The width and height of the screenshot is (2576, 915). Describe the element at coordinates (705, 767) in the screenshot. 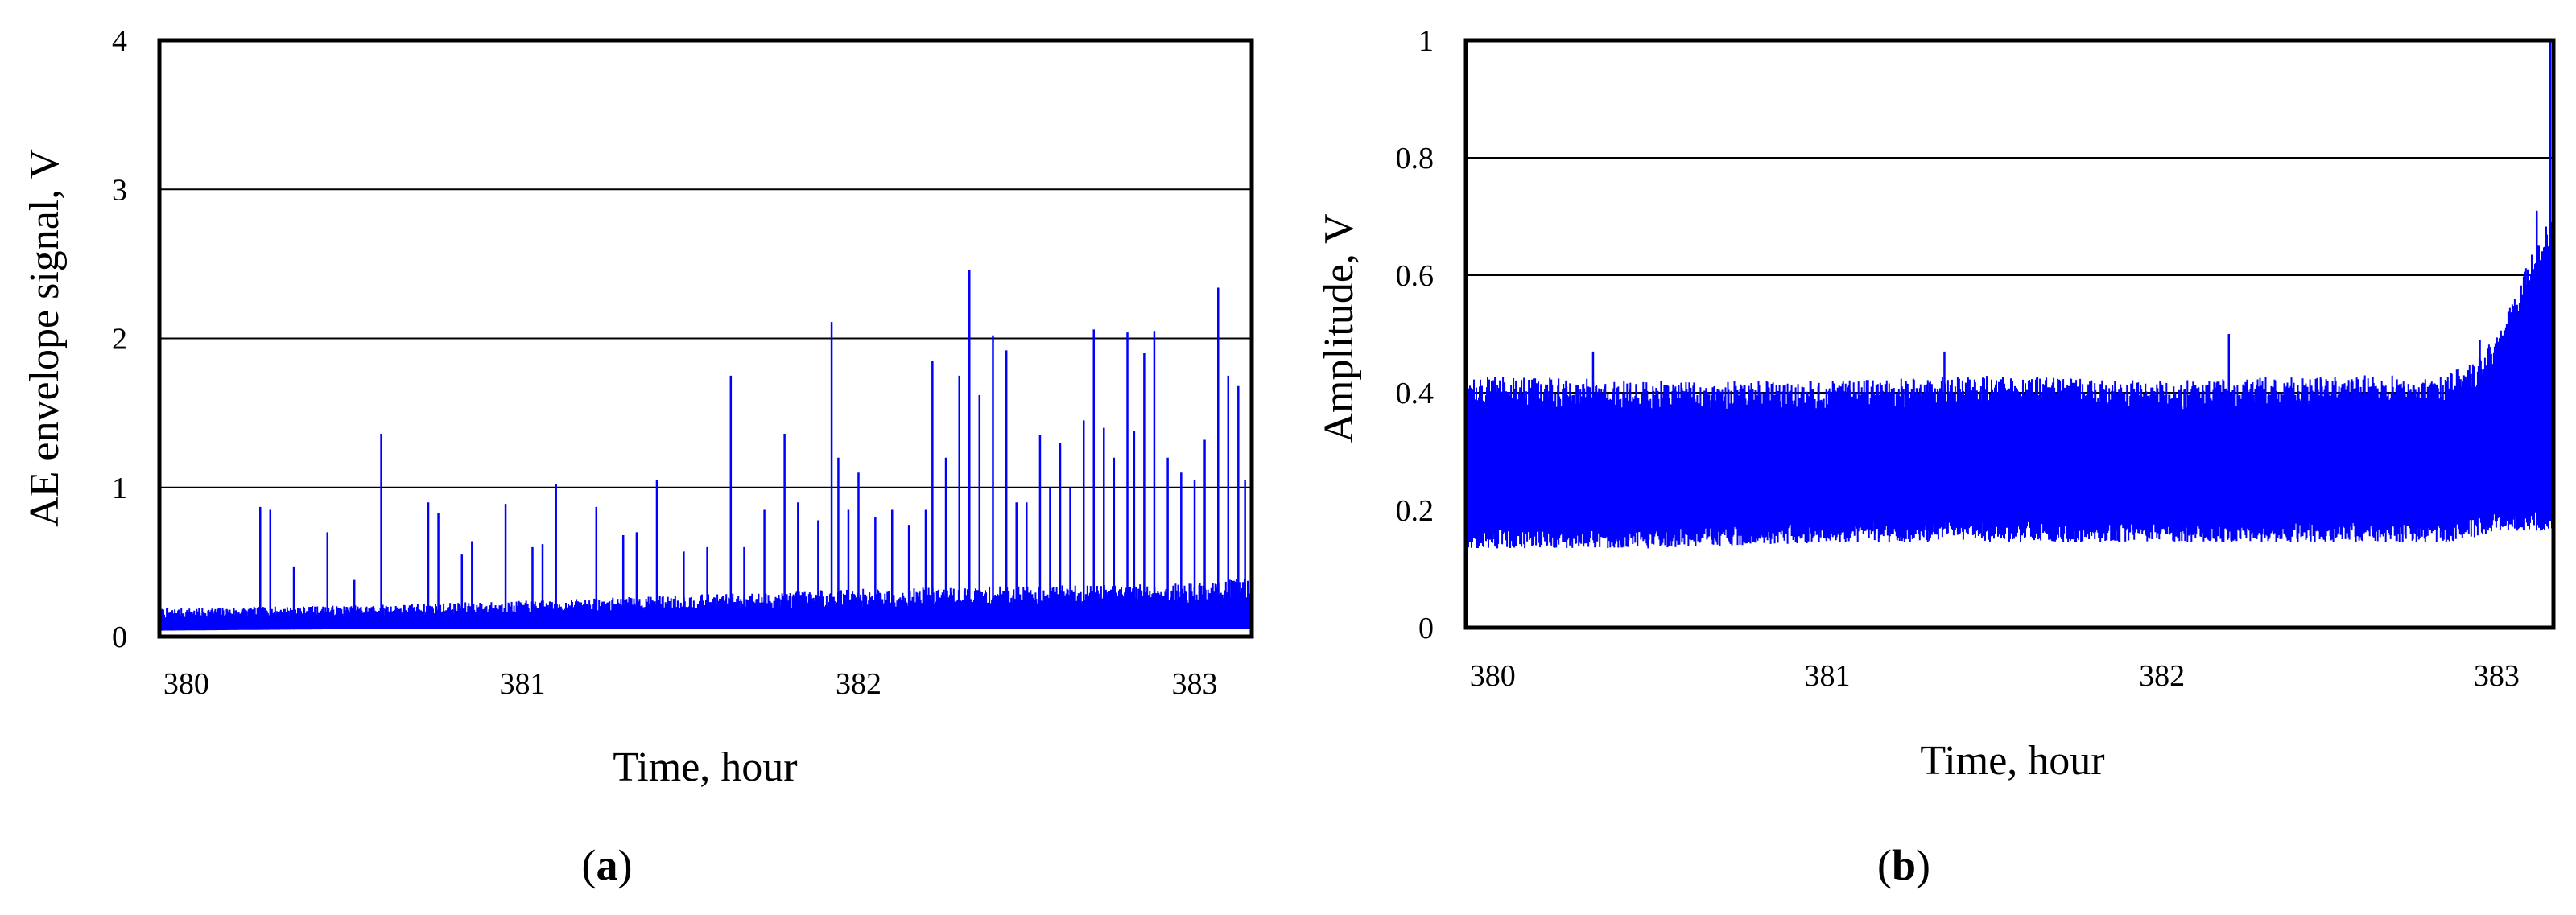

I see `x-axis-title-a: Time, hour` at that location.